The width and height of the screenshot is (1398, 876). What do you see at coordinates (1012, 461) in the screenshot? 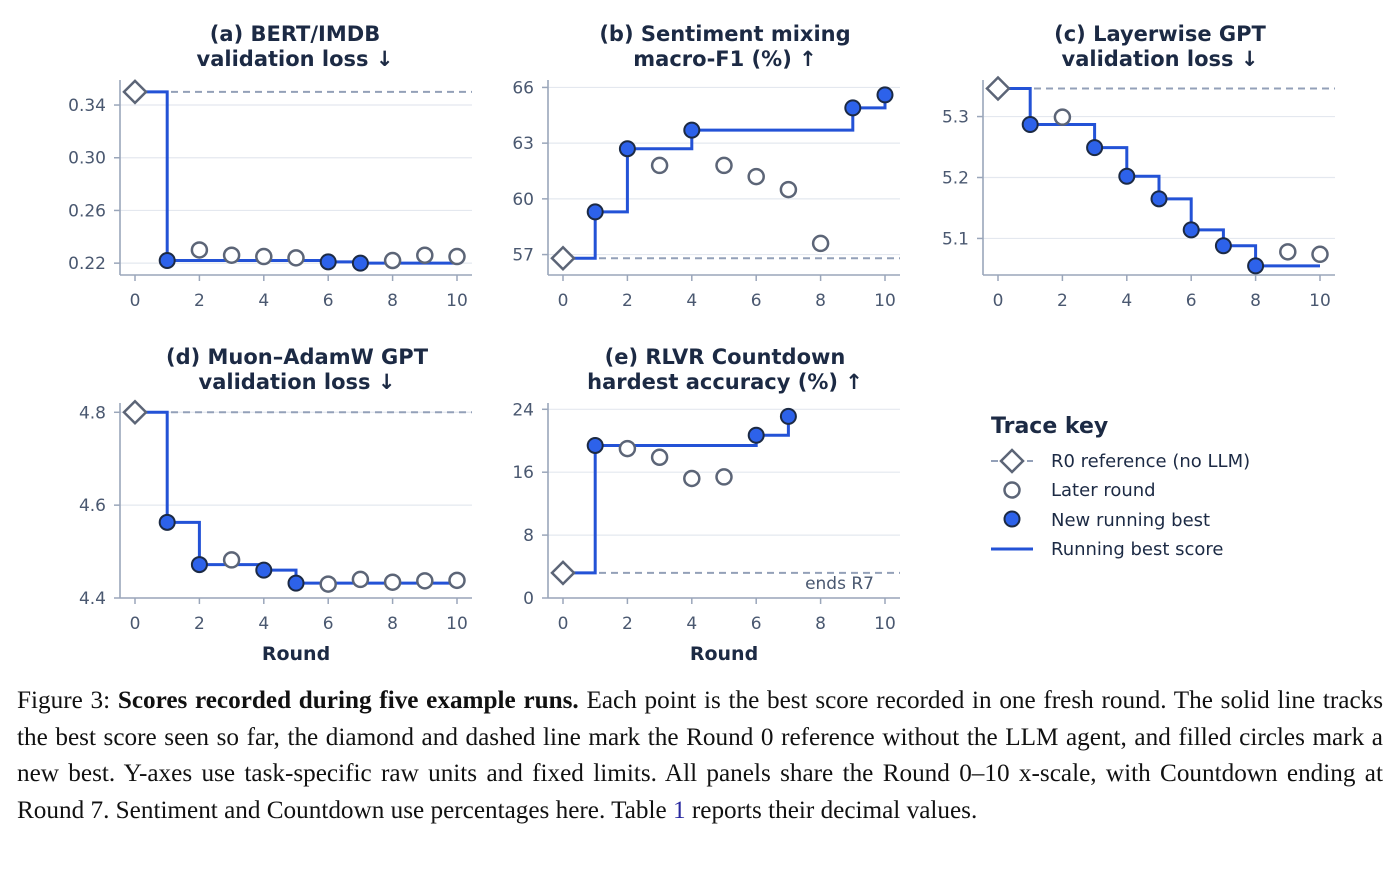
I see `diamond-marker-icon` at bounding box center [1012, 461].